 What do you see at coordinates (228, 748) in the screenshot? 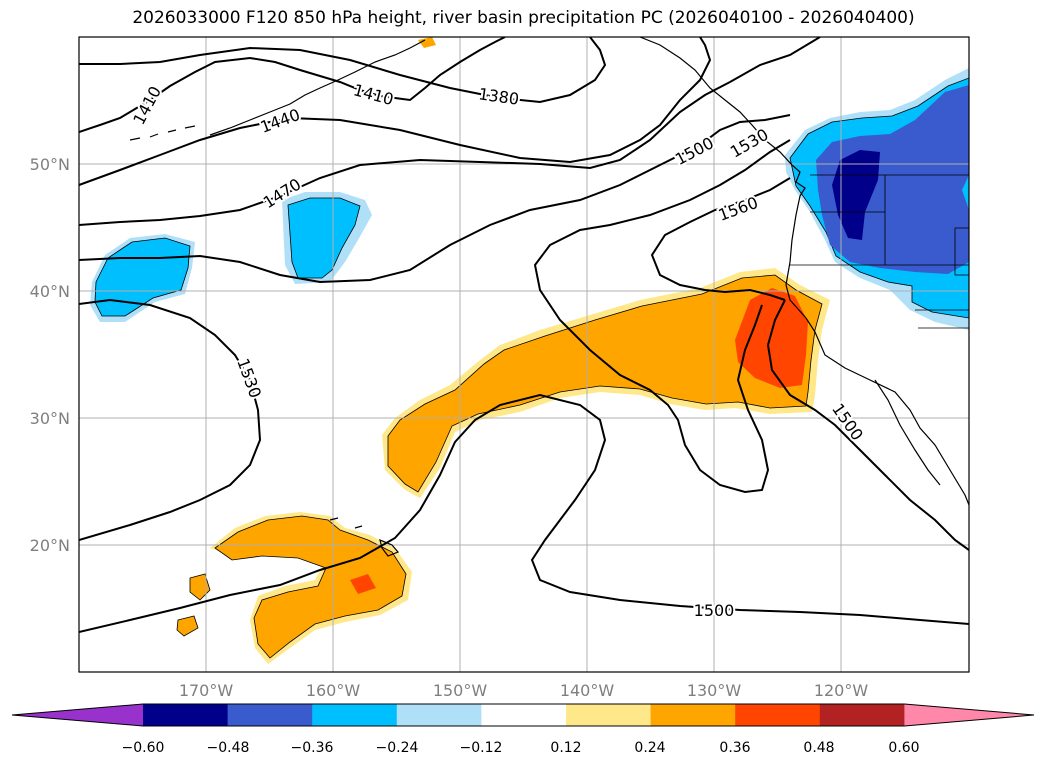
I see `colorbar-tick-label: −0.48` at bounding box center [228, 748].